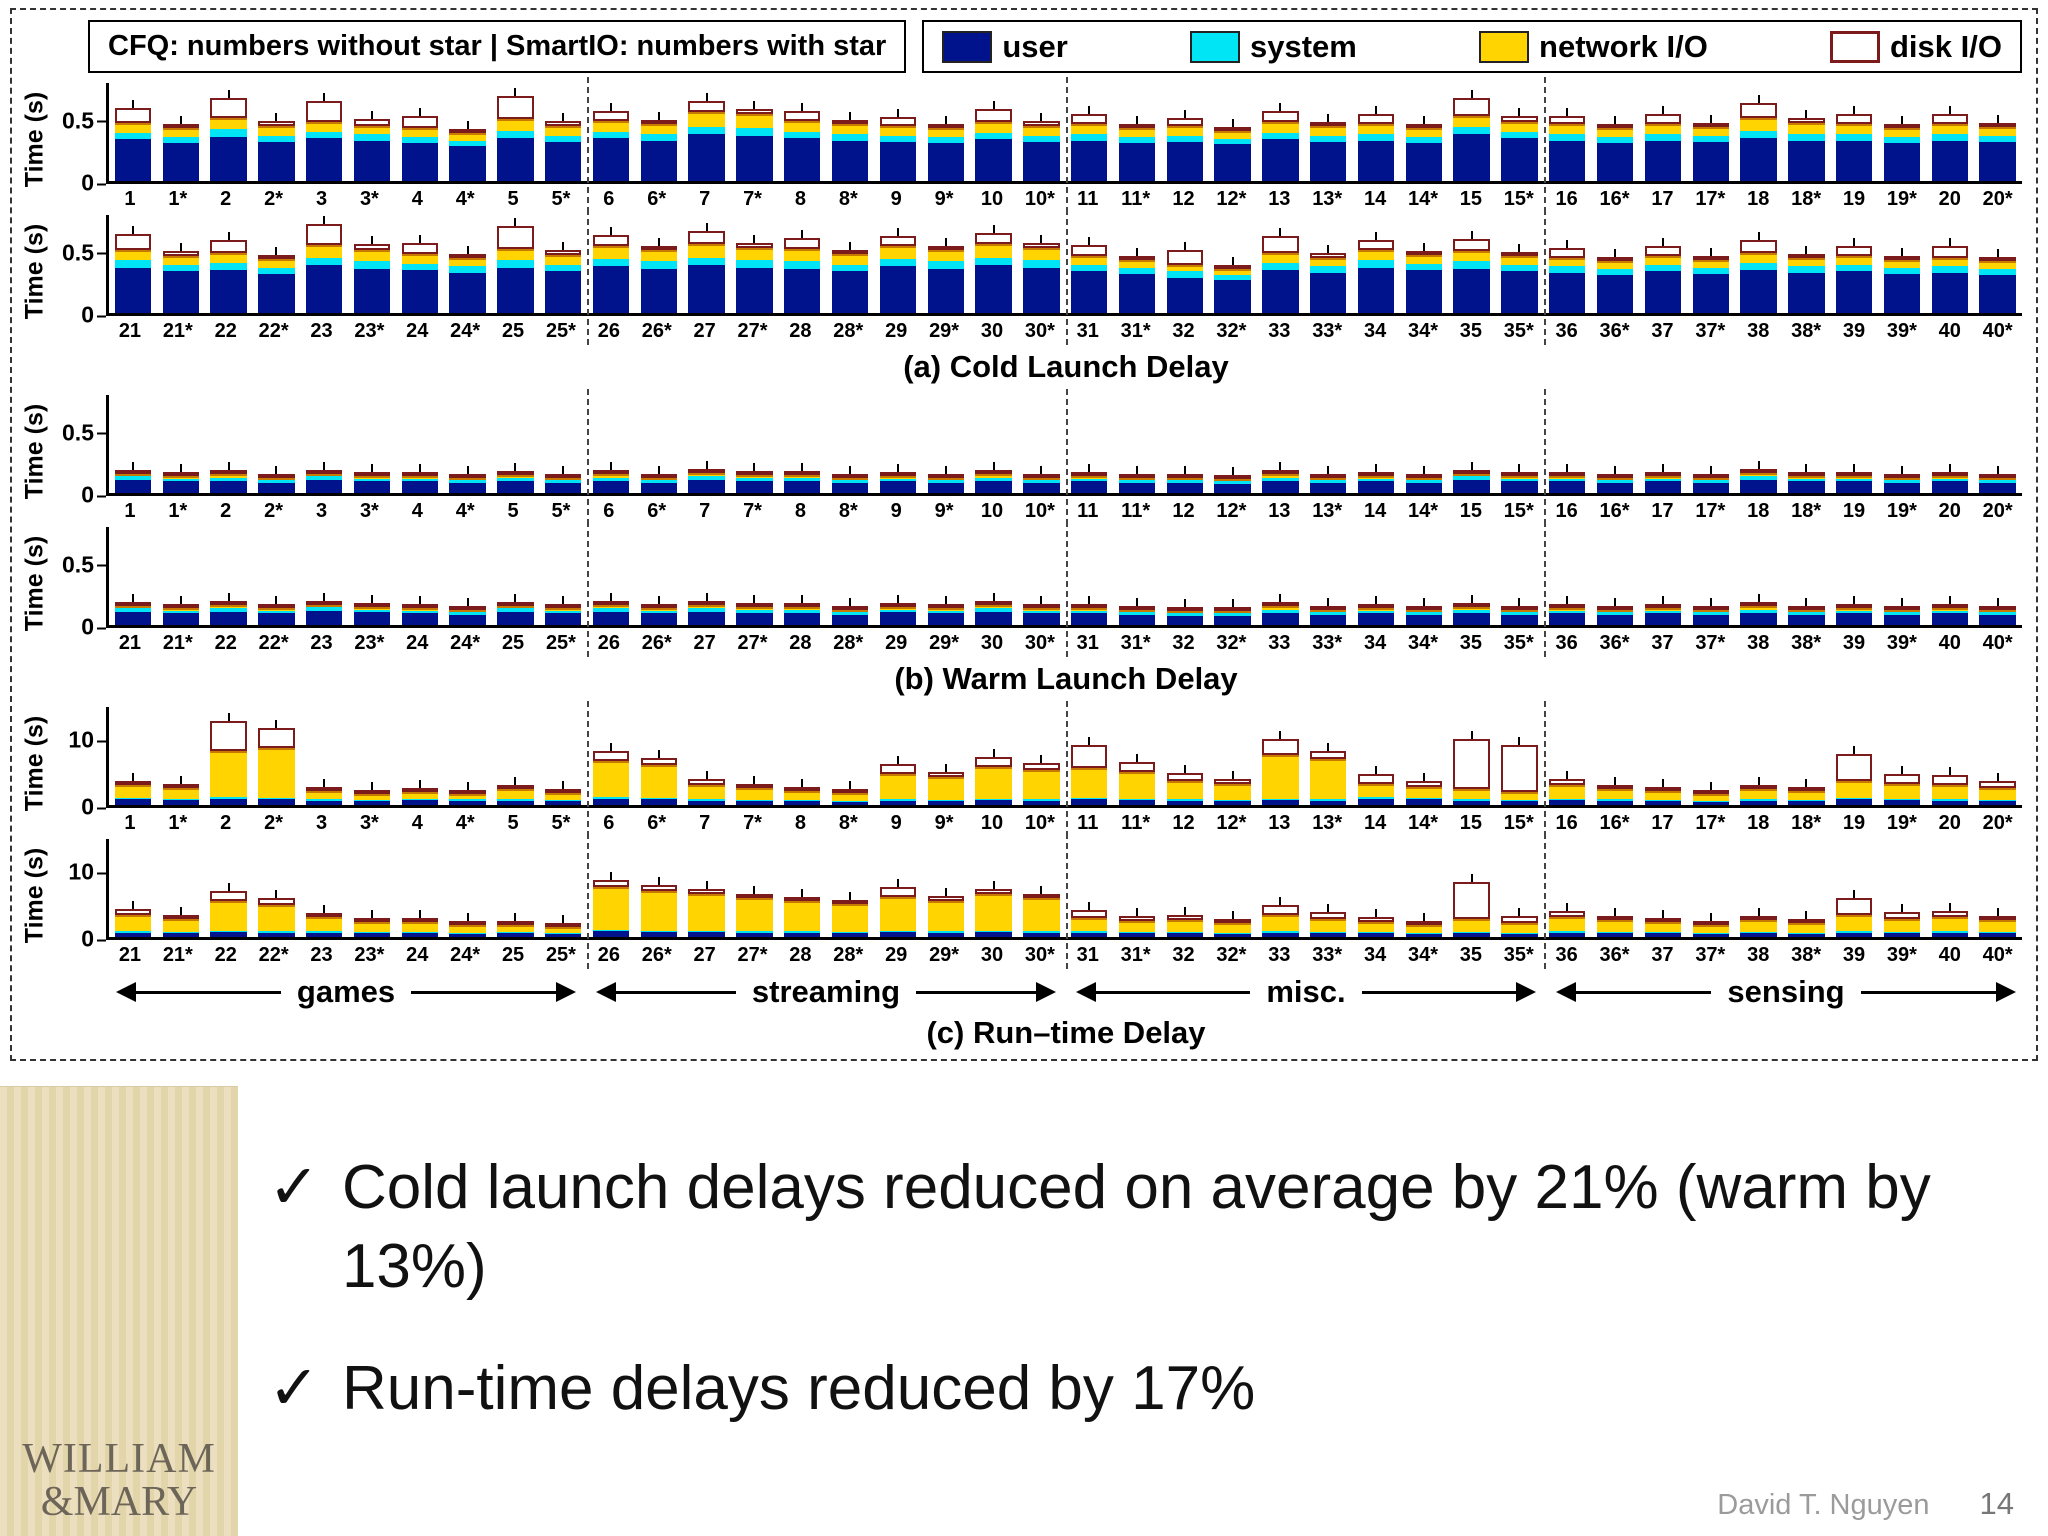  What do you see at coordinates (1136, 198) in the screenshot?
I see `x-tick-label: 11*` at bounding box center [1136, 198].